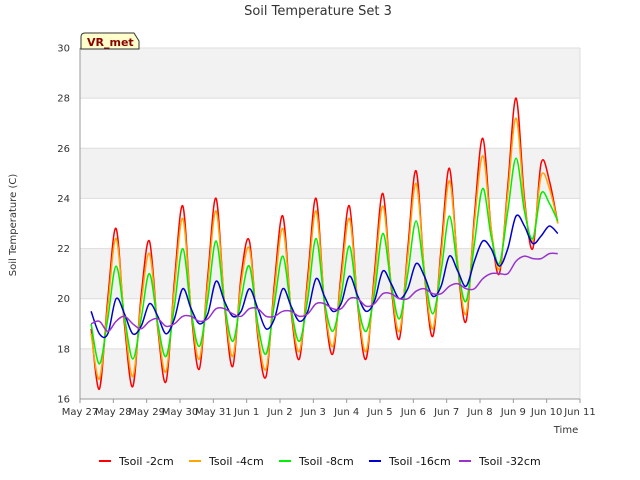 Image resolution: width=640 pixels, height=480 pixels. What do you see at coordinates (313, 412) in the screenshot?
I see `x-tick-label: Jun 3` at bounding box center [313, 412].